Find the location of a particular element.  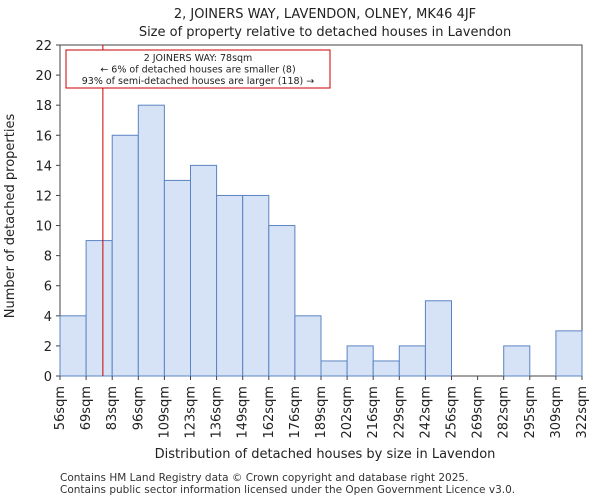

y-tick-label: 14 is located at coordinates (43, 166).